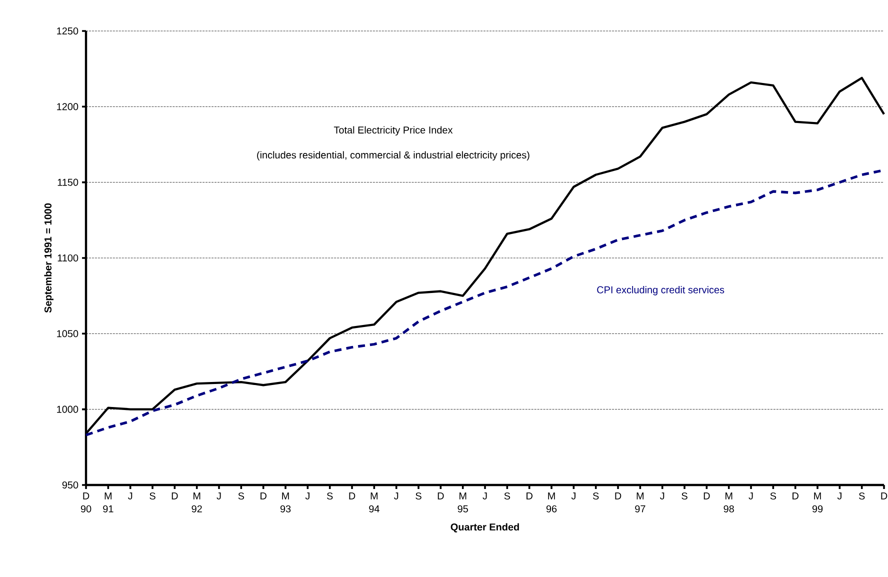 The width and height of the screenshot is (888, 577). What do you see at coordinates (393, 155) in the screenshot?
I see `annotation: (includes residential, commercial & industrial electricity prices)` at bounding box center [393, 155].